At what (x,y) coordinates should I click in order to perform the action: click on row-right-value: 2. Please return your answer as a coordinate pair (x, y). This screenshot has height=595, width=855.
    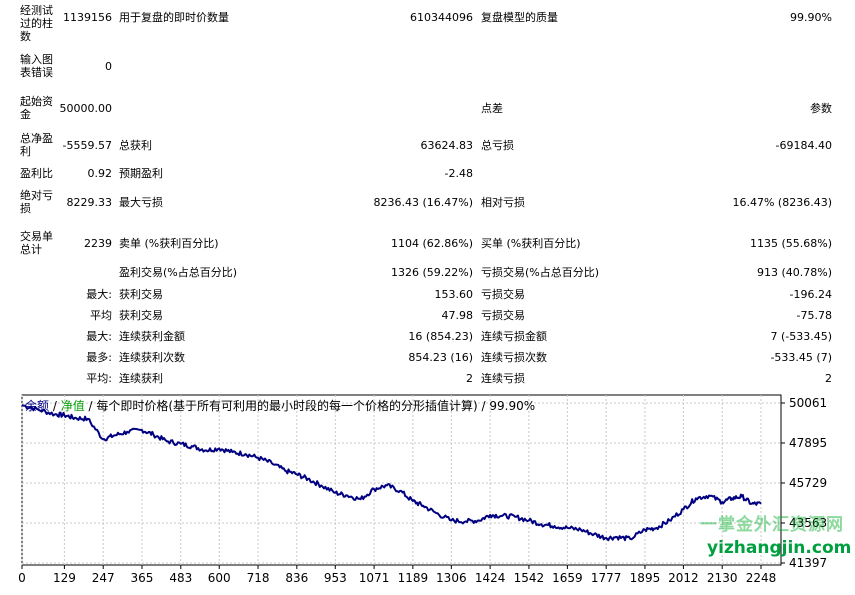
    Looking at the image, I should click on (828, 378).